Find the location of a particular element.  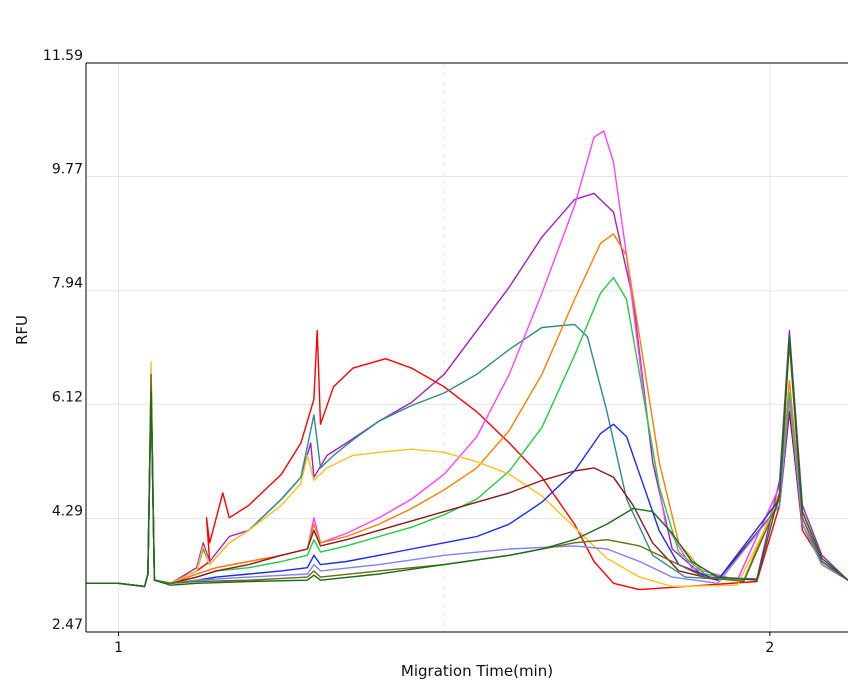

x-tick-label: 2 is located at coordinates (769, 648).